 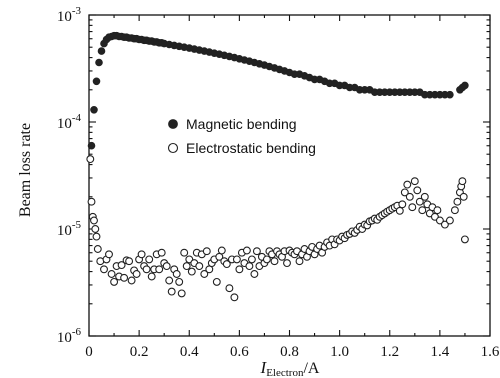 I want to click on y-tick-label: 10⁻⁴, so click(x=69, y=122).